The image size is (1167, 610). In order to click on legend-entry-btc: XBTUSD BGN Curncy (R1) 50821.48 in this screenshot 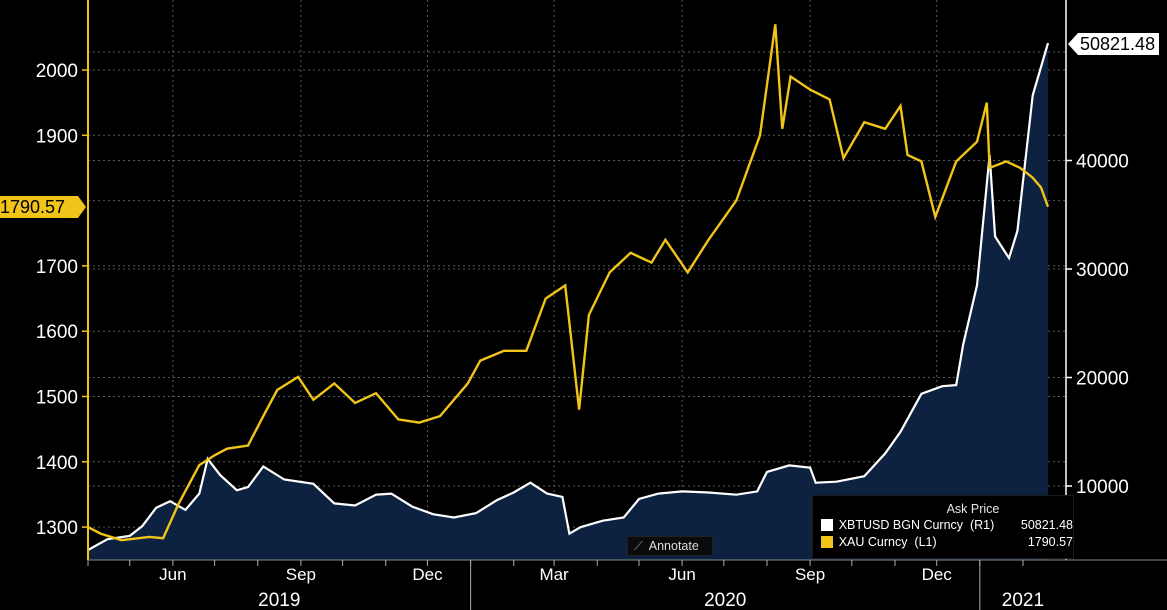, I will do `click(943, 524)`.